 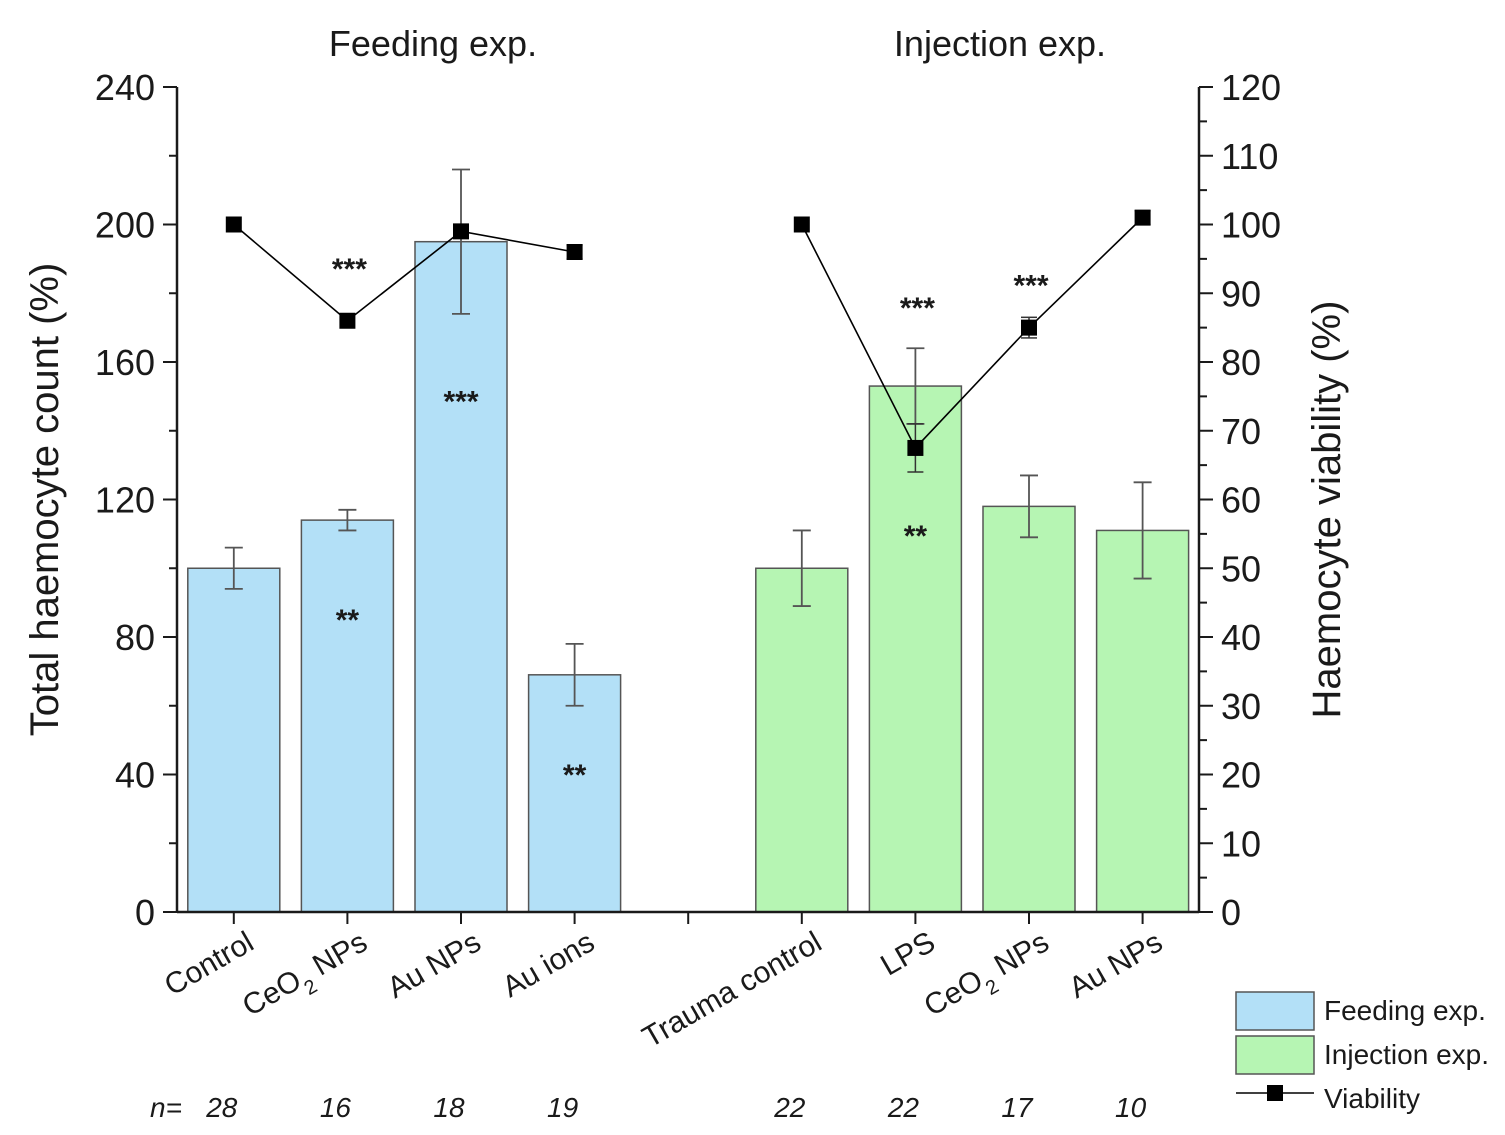 I want to click on right-tick-label-20: 20, so click(x=1241, y=775).